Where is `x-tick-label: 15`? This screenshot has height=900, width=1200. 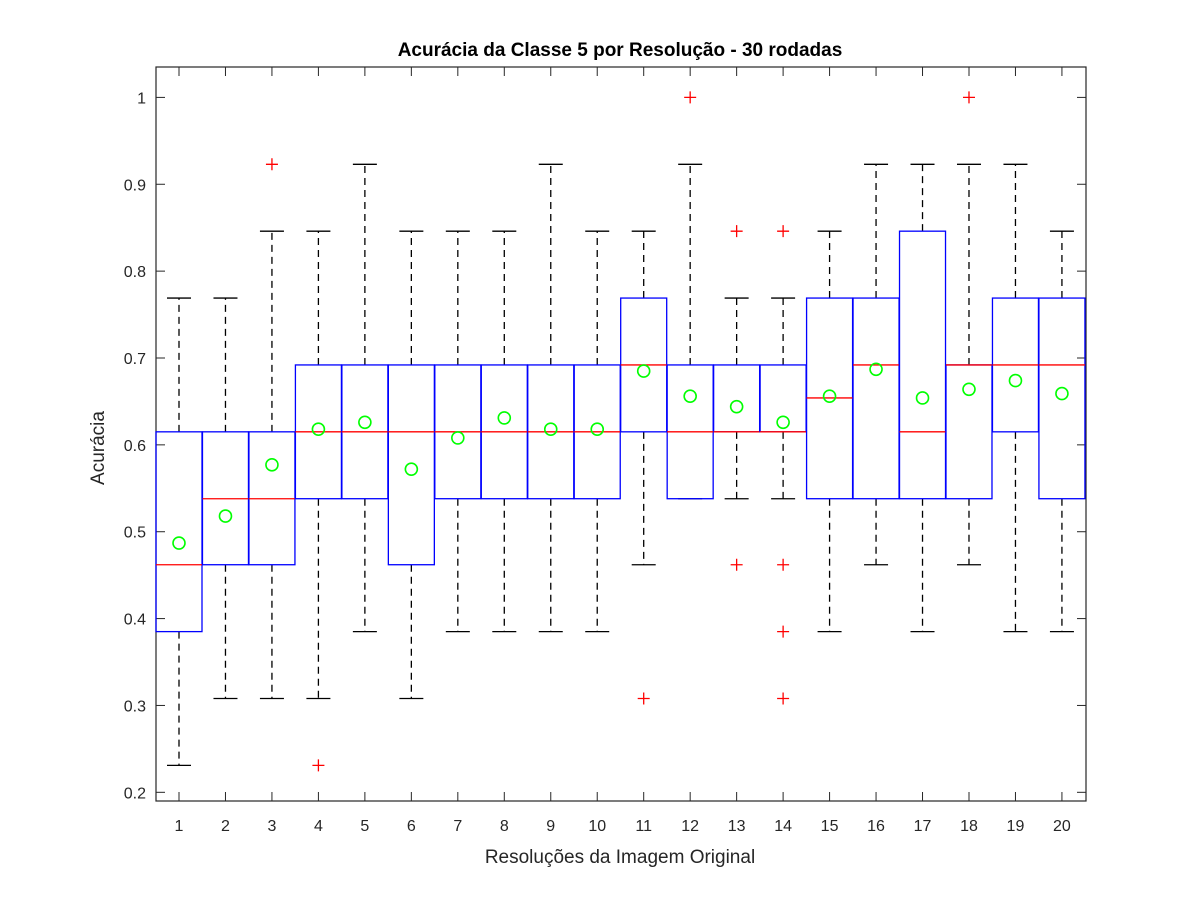 x-tick-label: 15 is located at coordinates (830, 826).